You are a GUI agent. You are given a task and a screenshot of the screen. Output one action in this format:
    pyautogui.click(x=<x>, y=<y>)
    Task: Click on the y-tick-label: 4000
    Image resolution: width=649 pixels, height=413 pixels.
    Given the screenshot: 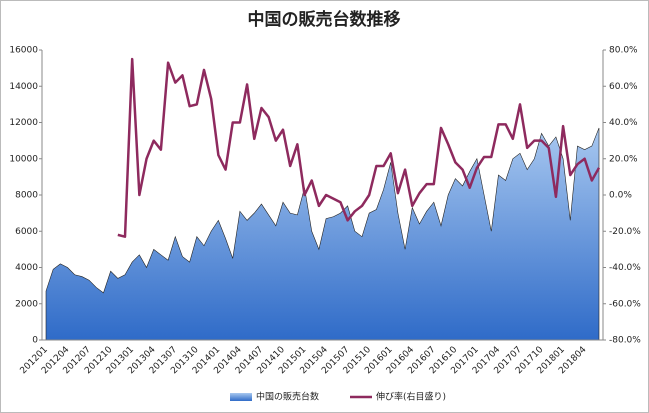 What is the action you would take?
    pyautogui.click(x=26, y=268)
    